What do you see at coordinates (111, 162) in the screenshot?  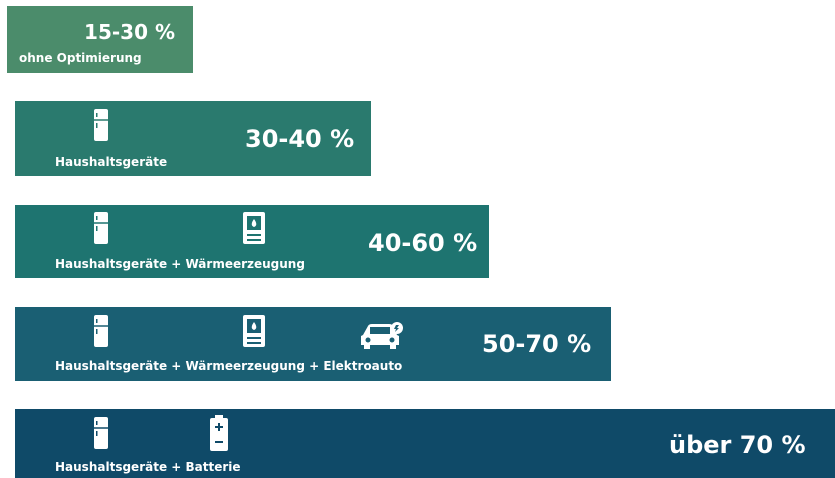 I see `caption: Haushaltsgeräte` at bounding box center [111, 162].